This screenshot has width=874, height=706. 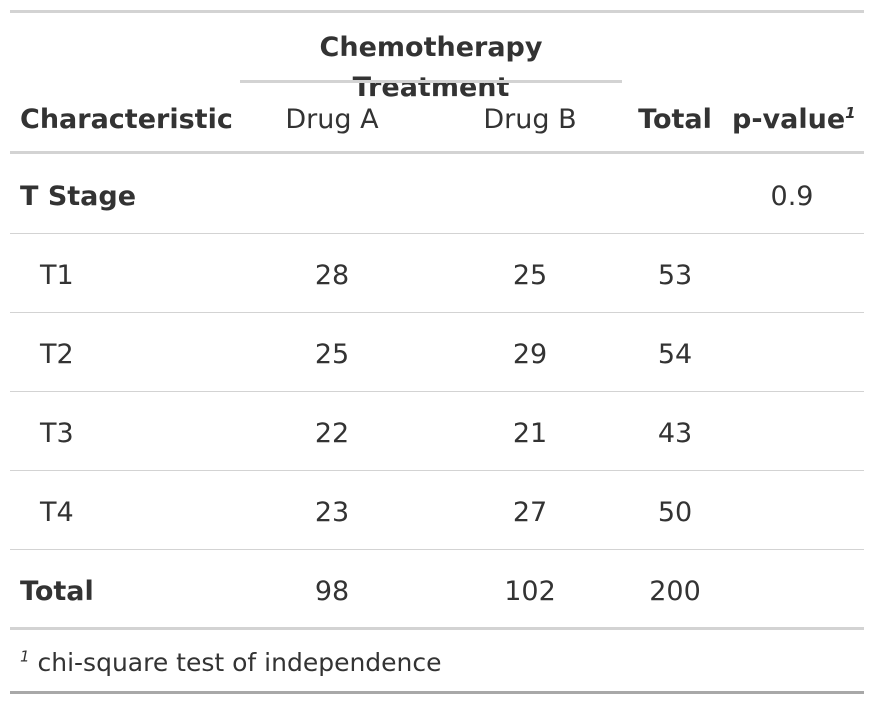 I want to click on column-header-drug-a: Drug A, so click(x=332, y=119).